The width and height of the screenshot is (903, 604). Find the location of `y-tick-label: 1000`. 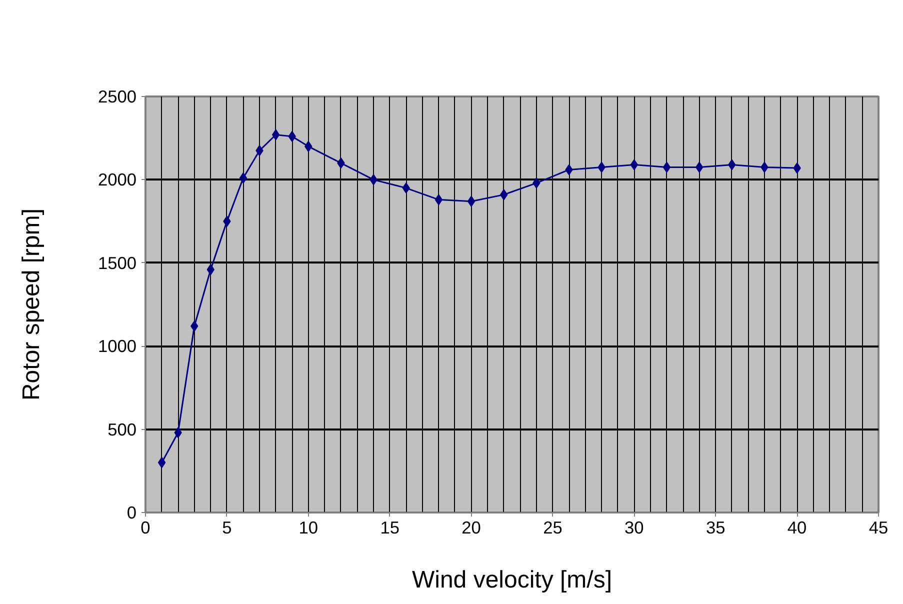

y-tick-label: 1000 is located at coordinates (117, 346).